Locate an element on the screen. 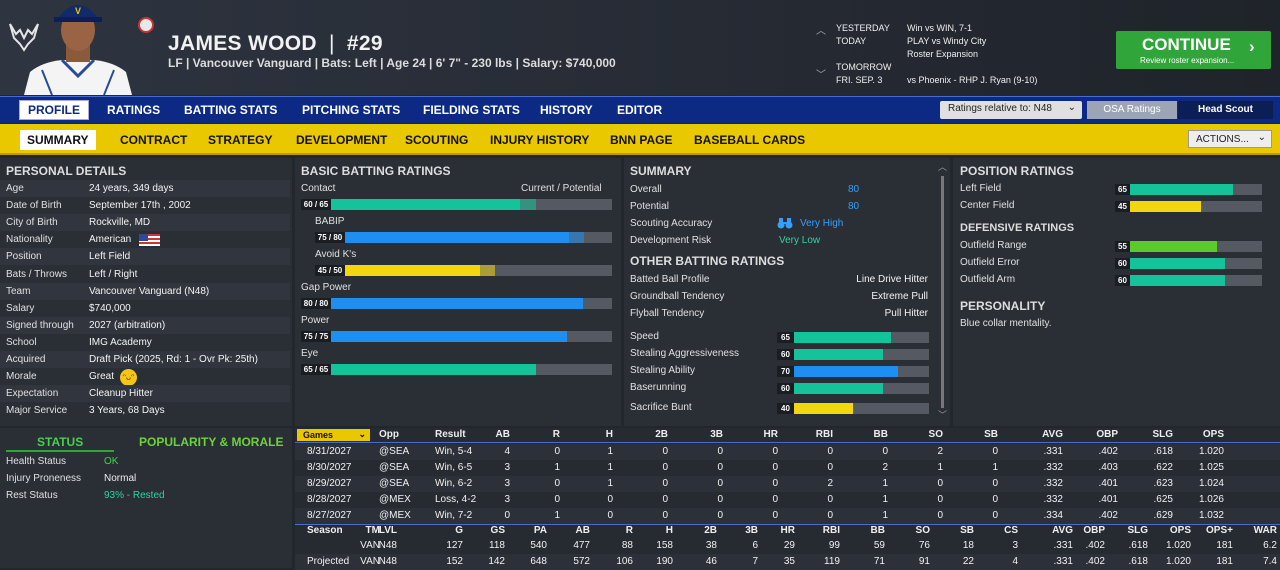 The height and width of the screenshot is (570, 1280). season-cell: 119 is located at coordinates (832, 561).